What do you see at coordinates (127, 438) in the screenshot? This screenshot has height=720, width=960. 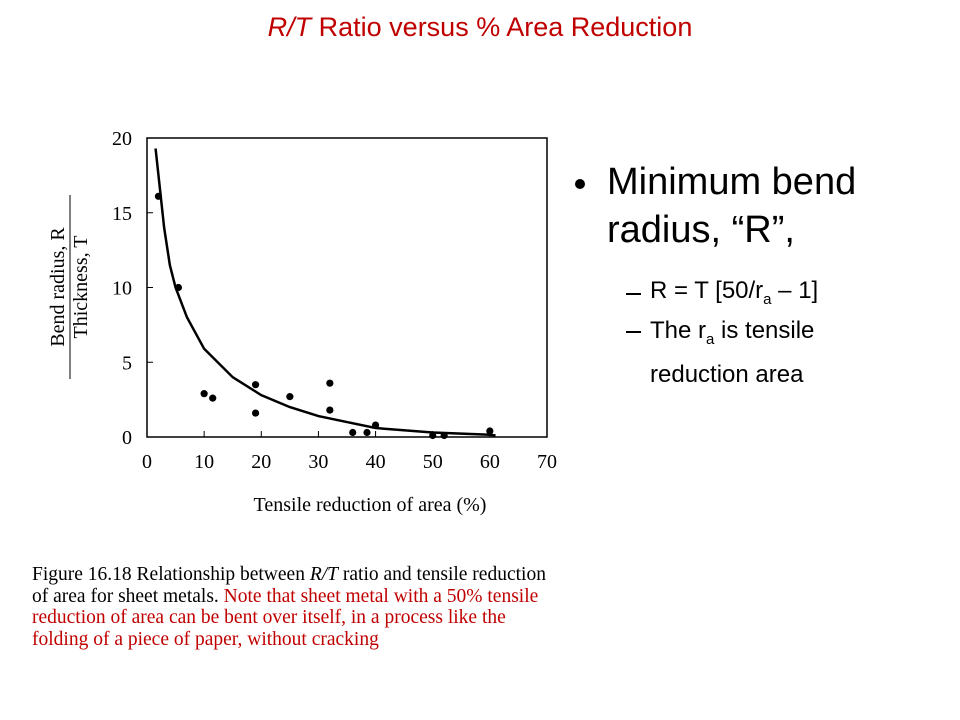 I see `y-tick-label: 0` at bounding box center [127, 438].